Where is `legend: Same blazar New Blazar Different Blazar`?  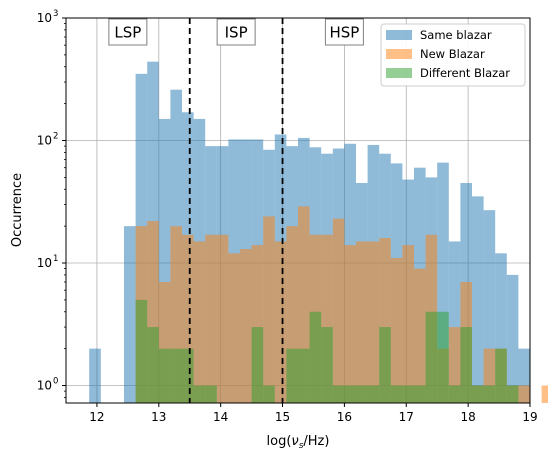
legend: Same blazar New Blazar Different Blazar is located at coordinates (453, 55).